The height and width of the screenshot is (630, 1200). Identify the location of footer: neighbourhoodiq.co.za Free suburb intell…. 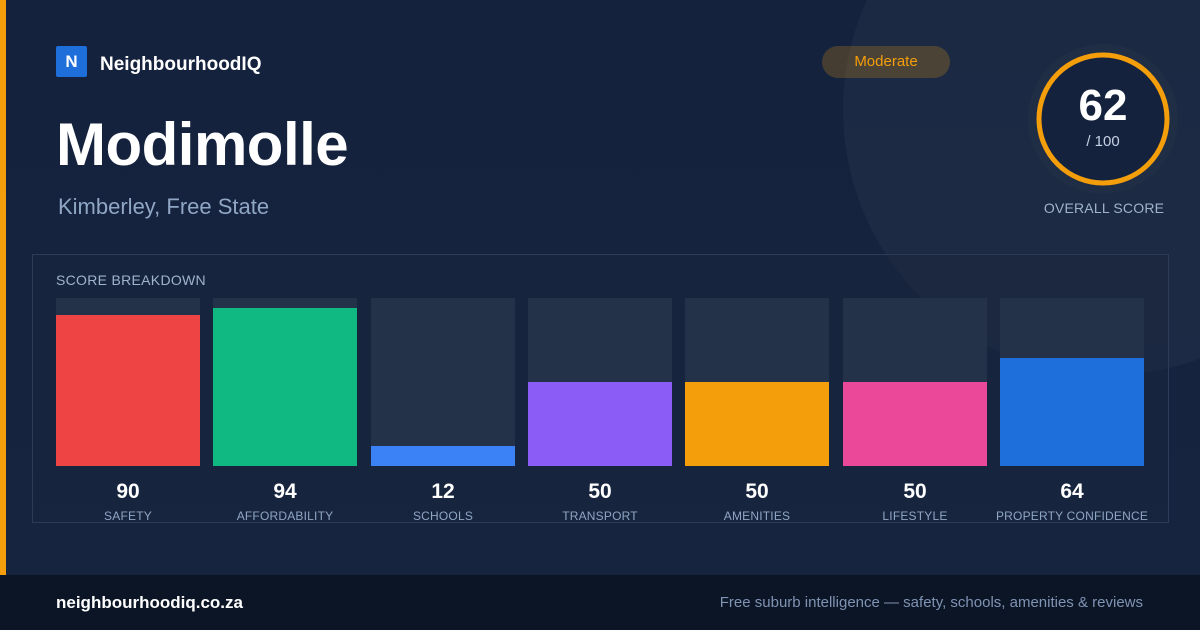
(600, 602).